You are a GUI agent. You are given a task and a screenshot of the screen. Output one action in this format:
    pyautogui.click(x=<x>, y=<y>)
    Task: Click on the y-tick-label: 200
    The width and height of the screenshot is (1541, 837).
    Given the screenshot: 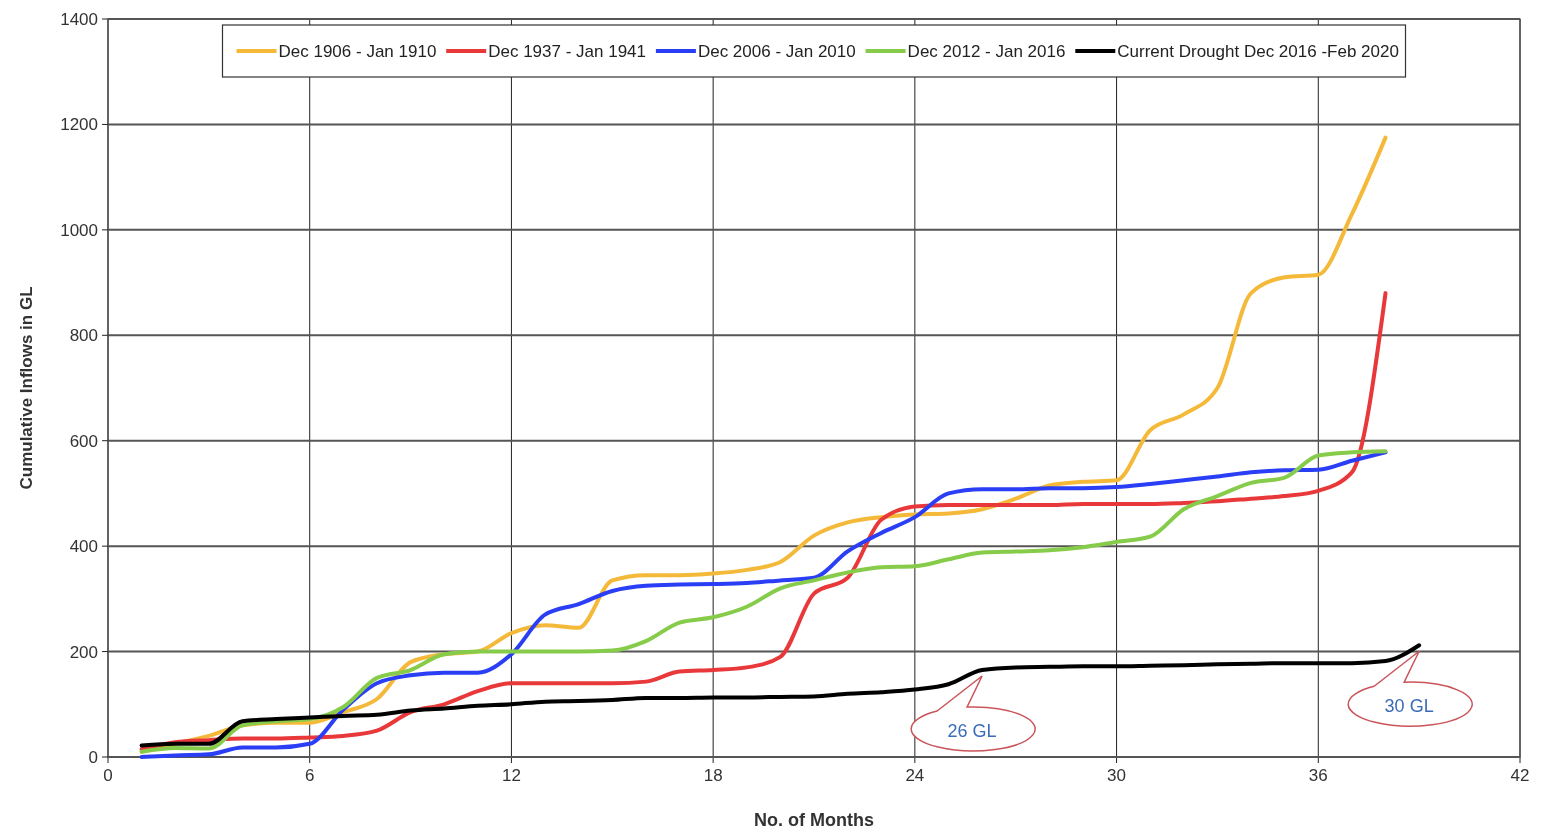 What is the action you would take?
    pyautogui.click(x=83, y=652)
    